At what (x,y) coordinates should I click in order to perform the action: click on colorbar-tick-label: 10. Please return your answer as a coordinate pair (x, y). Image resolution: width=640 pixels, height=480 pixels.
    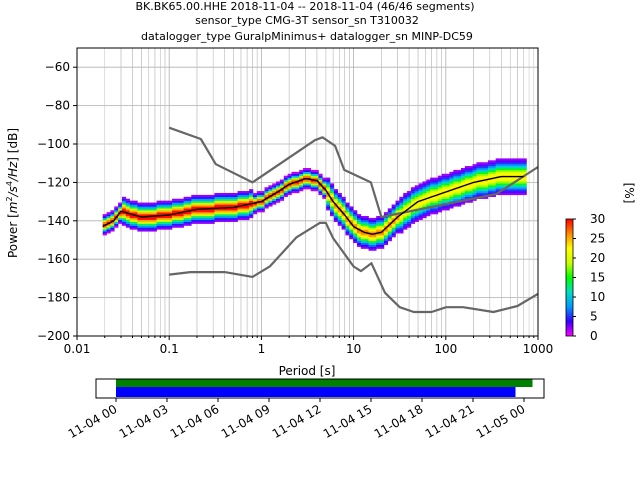
    Looking at the image, I should click on (597, 297).